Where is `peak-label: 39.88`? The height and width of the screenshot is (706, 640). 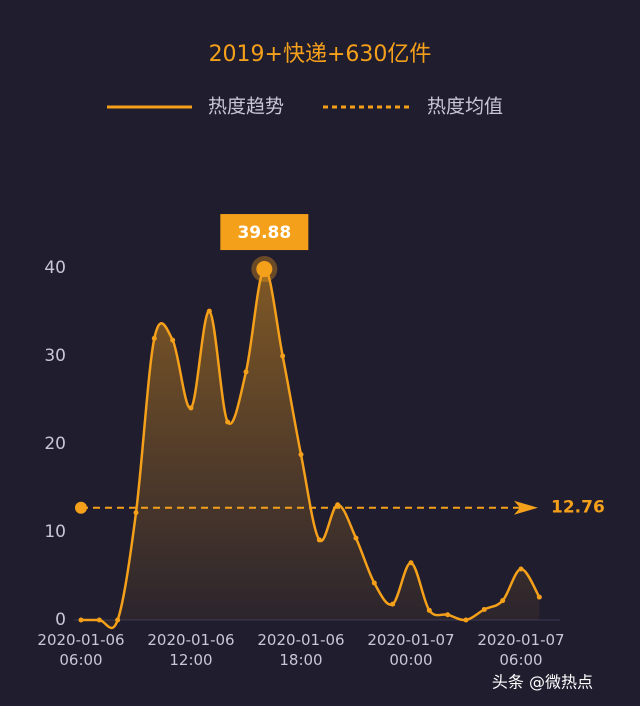
peak-label: 39.88 is located at coordinates (264, 233).